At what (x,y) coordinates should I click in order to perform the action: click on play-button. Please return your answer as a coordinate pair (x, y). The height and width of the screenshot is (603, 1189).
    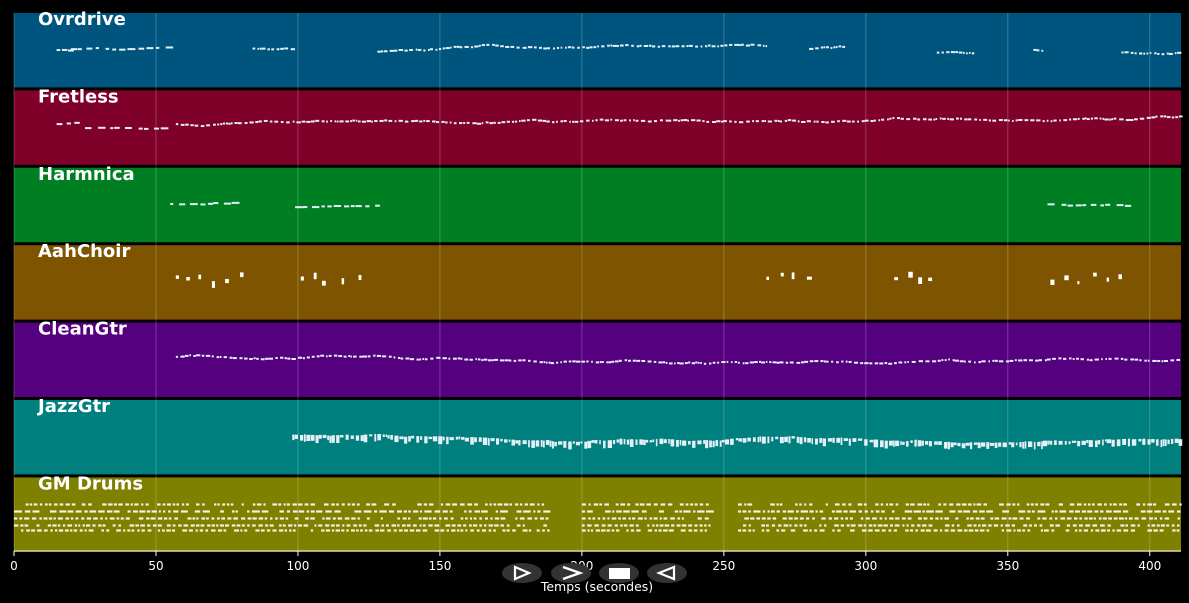
    Looking at the image, I should click on (522, 573).